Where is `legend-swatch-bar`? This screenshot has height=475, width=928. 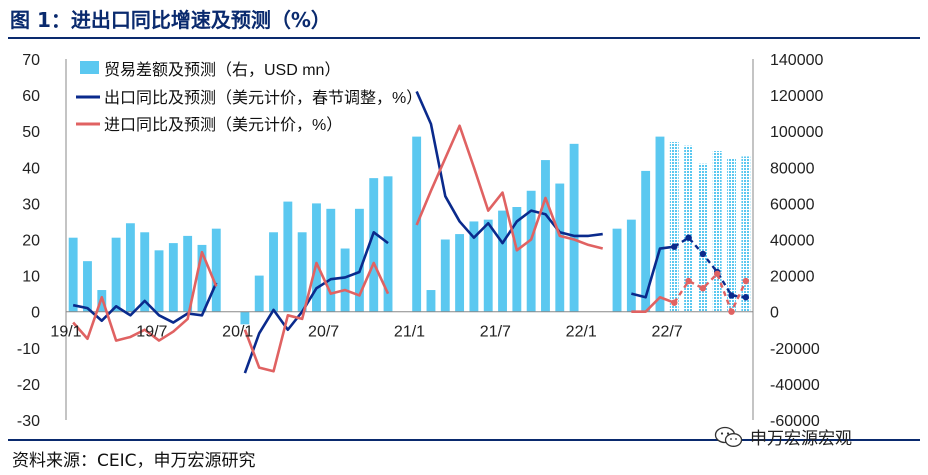 legend-swatch-bar is located at coordinates (89, 67).